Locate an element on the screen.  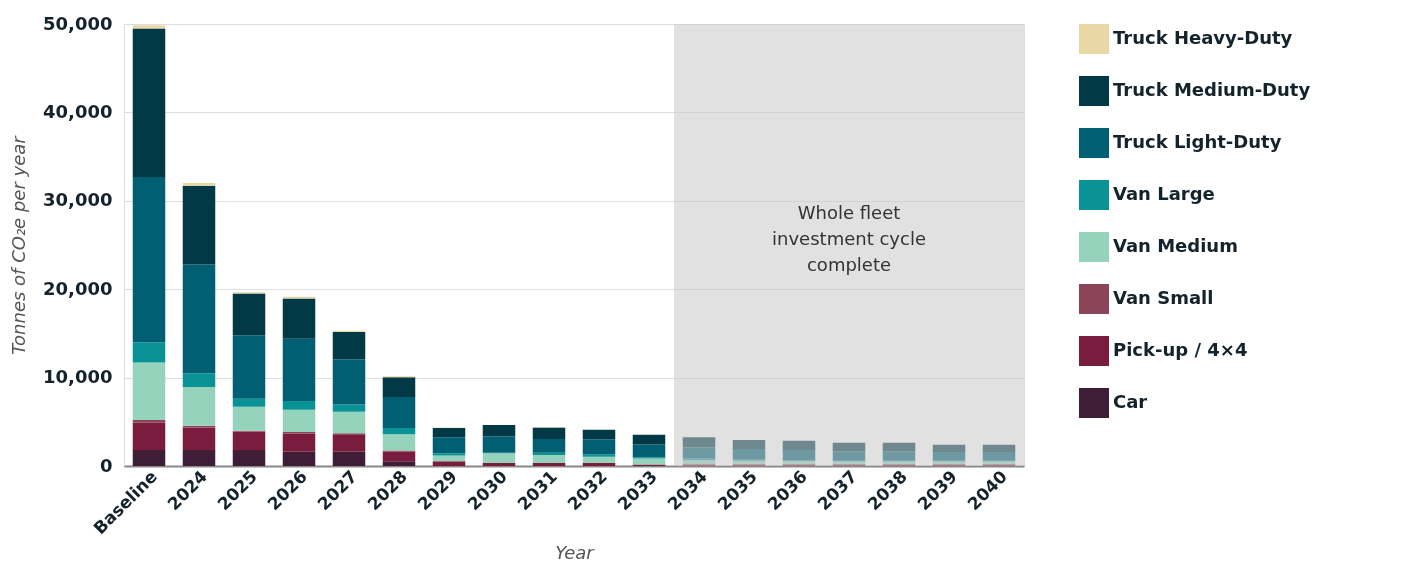
y-tick-label: 10,000 is located at coordinates (78, 377).